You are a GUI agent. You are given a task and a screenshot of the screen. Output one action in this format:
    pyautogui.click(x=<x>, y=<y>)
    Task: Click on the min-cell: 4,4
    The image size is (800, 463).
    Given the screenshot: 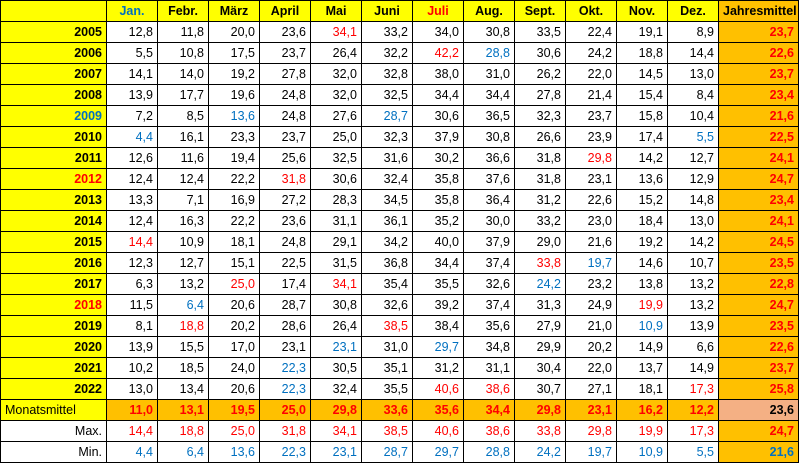 What is the action you would take?
    pyautogui.click(x=132, y=452)
    